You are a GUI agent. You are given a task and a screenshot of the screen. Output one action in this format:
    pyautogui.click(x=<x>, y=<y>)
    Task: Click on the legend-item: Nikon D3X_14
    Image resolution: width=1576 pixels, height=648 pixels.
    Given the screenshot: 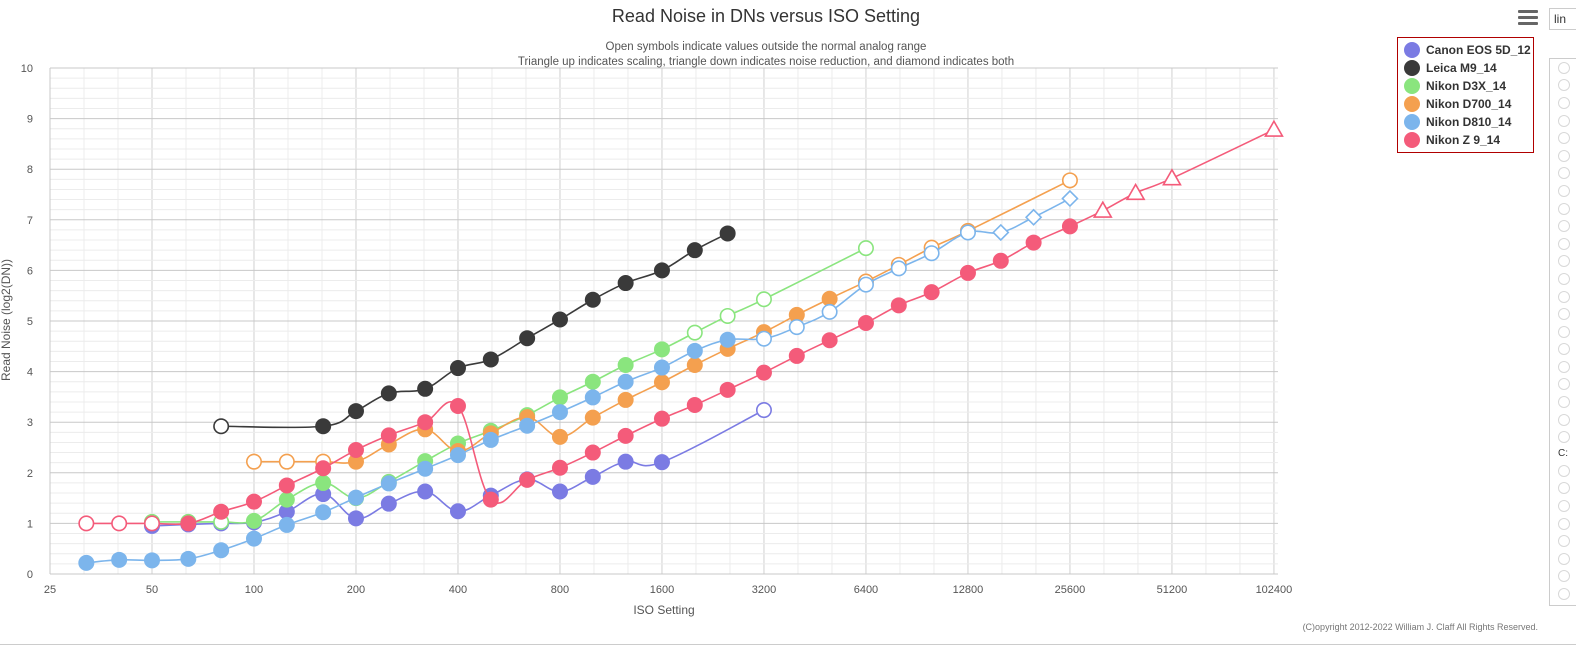 What is the action you would take?
    pyautogui.click(x=1465, y=86)
    